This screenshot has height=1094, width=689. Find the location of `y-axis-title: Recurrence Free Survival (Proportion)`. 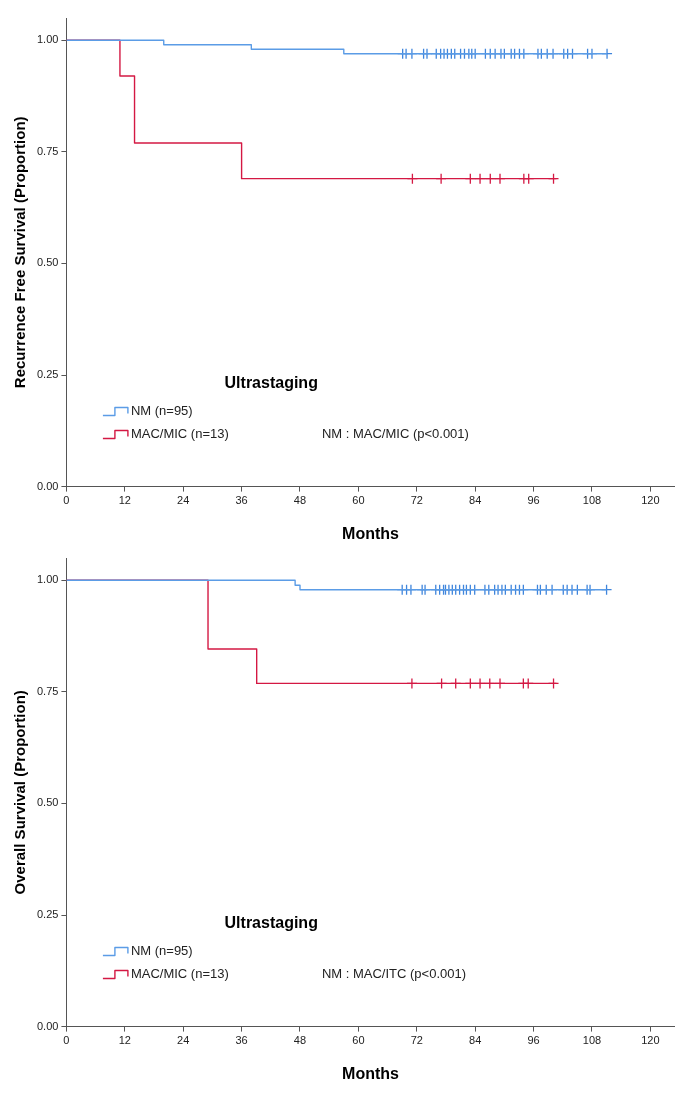

y-axis-title: Recurrence Free Survival (Proportion) is located at coordinates (20, 252).